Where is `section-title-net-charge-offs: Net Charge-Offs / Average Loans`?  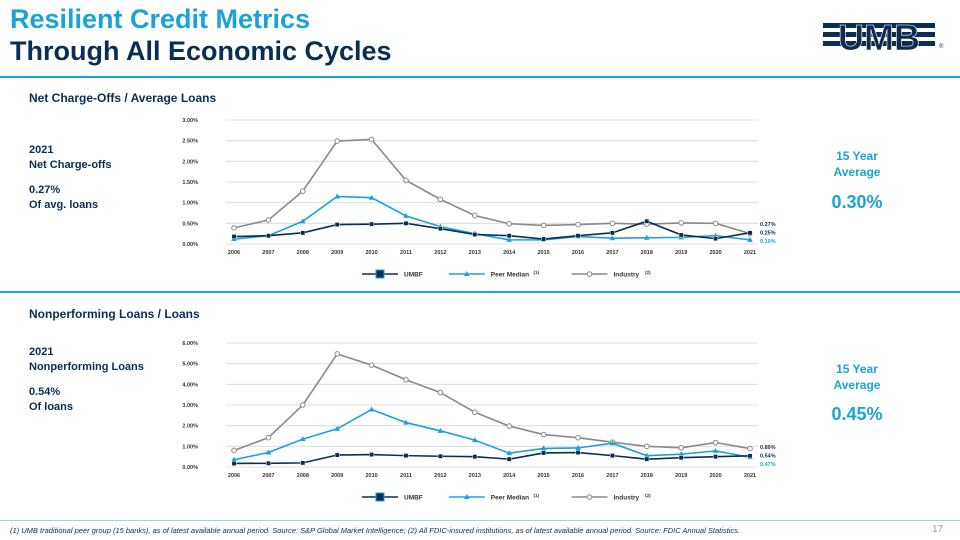 section-title-net-charge-offs: Net Charge-Offs / Average Loans is located at coordinates (123, 98).